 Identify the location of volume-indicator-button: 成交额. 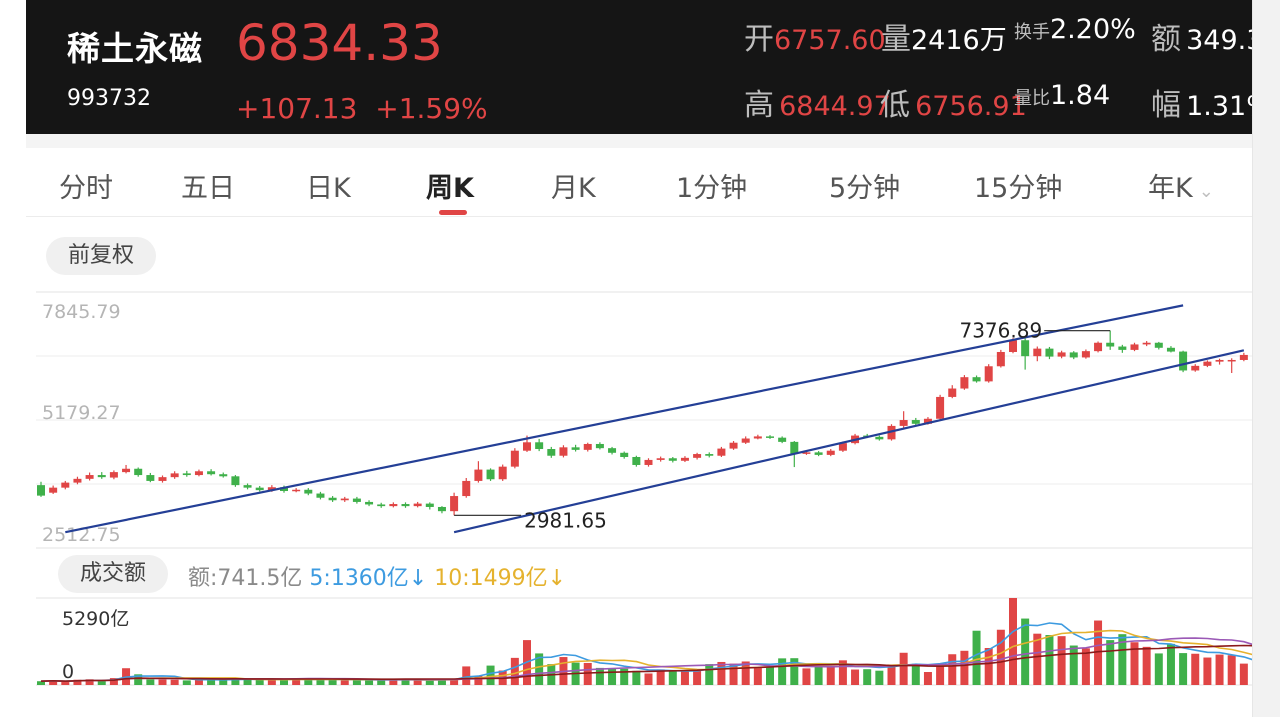
(113, 574).